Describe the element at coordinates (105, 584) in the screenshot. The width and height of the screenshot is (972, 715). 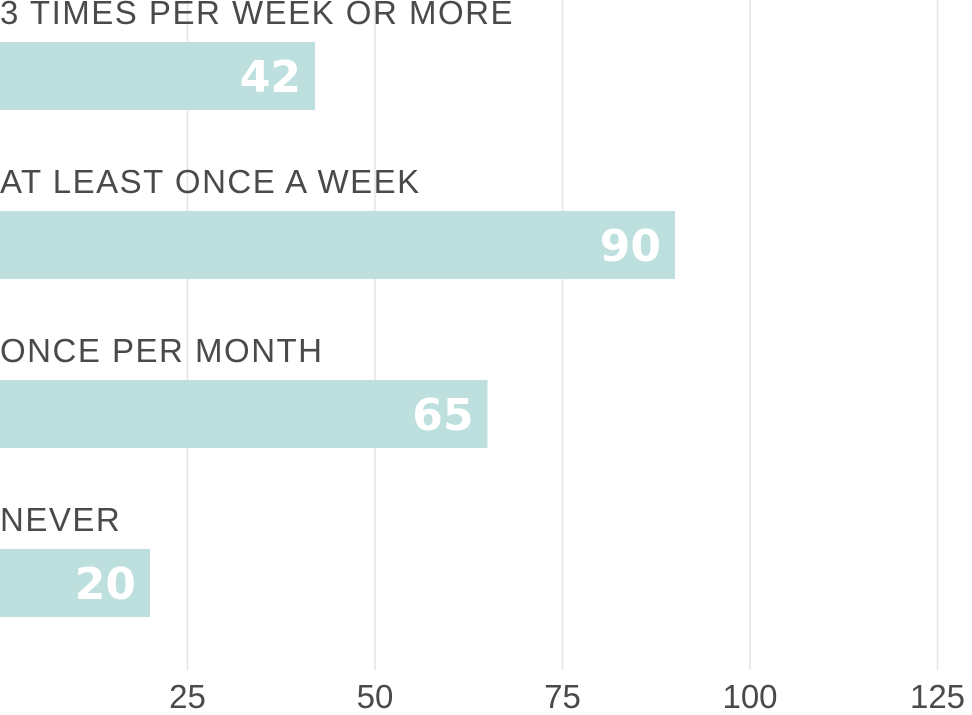
I see `bar-value-label: 20` at that location.